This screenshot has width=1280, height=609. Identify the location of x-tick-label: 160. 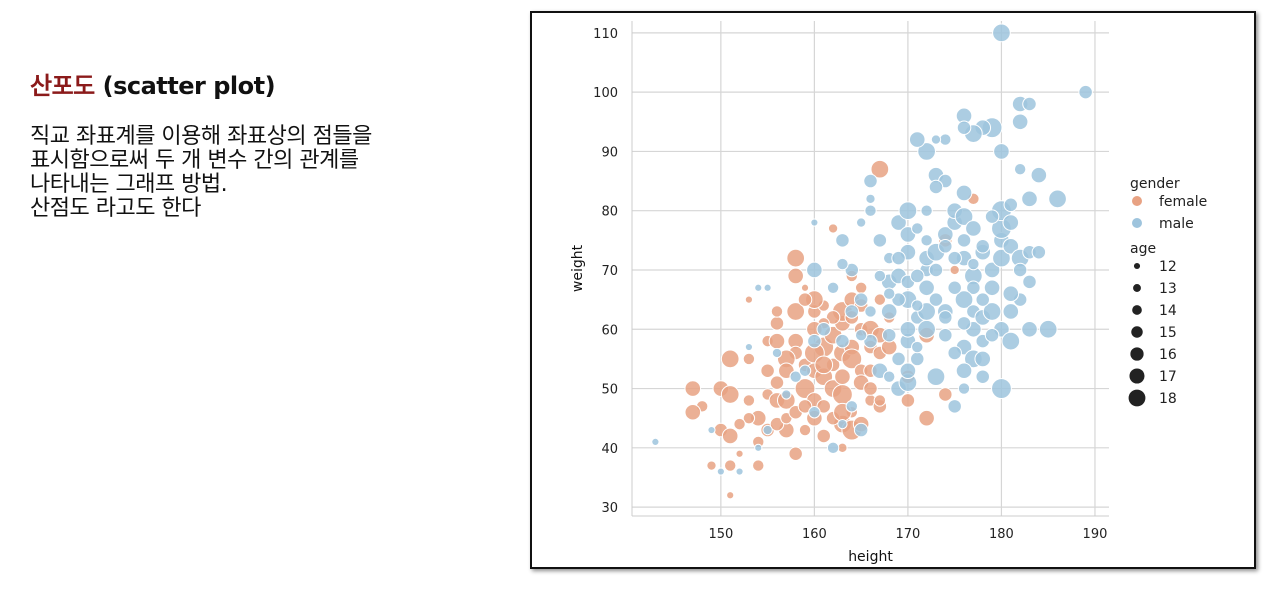
(814, 534).